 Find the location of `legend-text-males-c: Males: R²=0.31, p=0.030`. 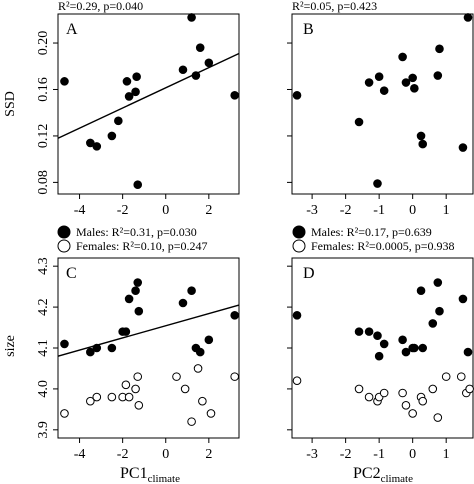

legend-text-males-c: Males: R²=0.31, p=0.030 is located at coordinates (136, 232).